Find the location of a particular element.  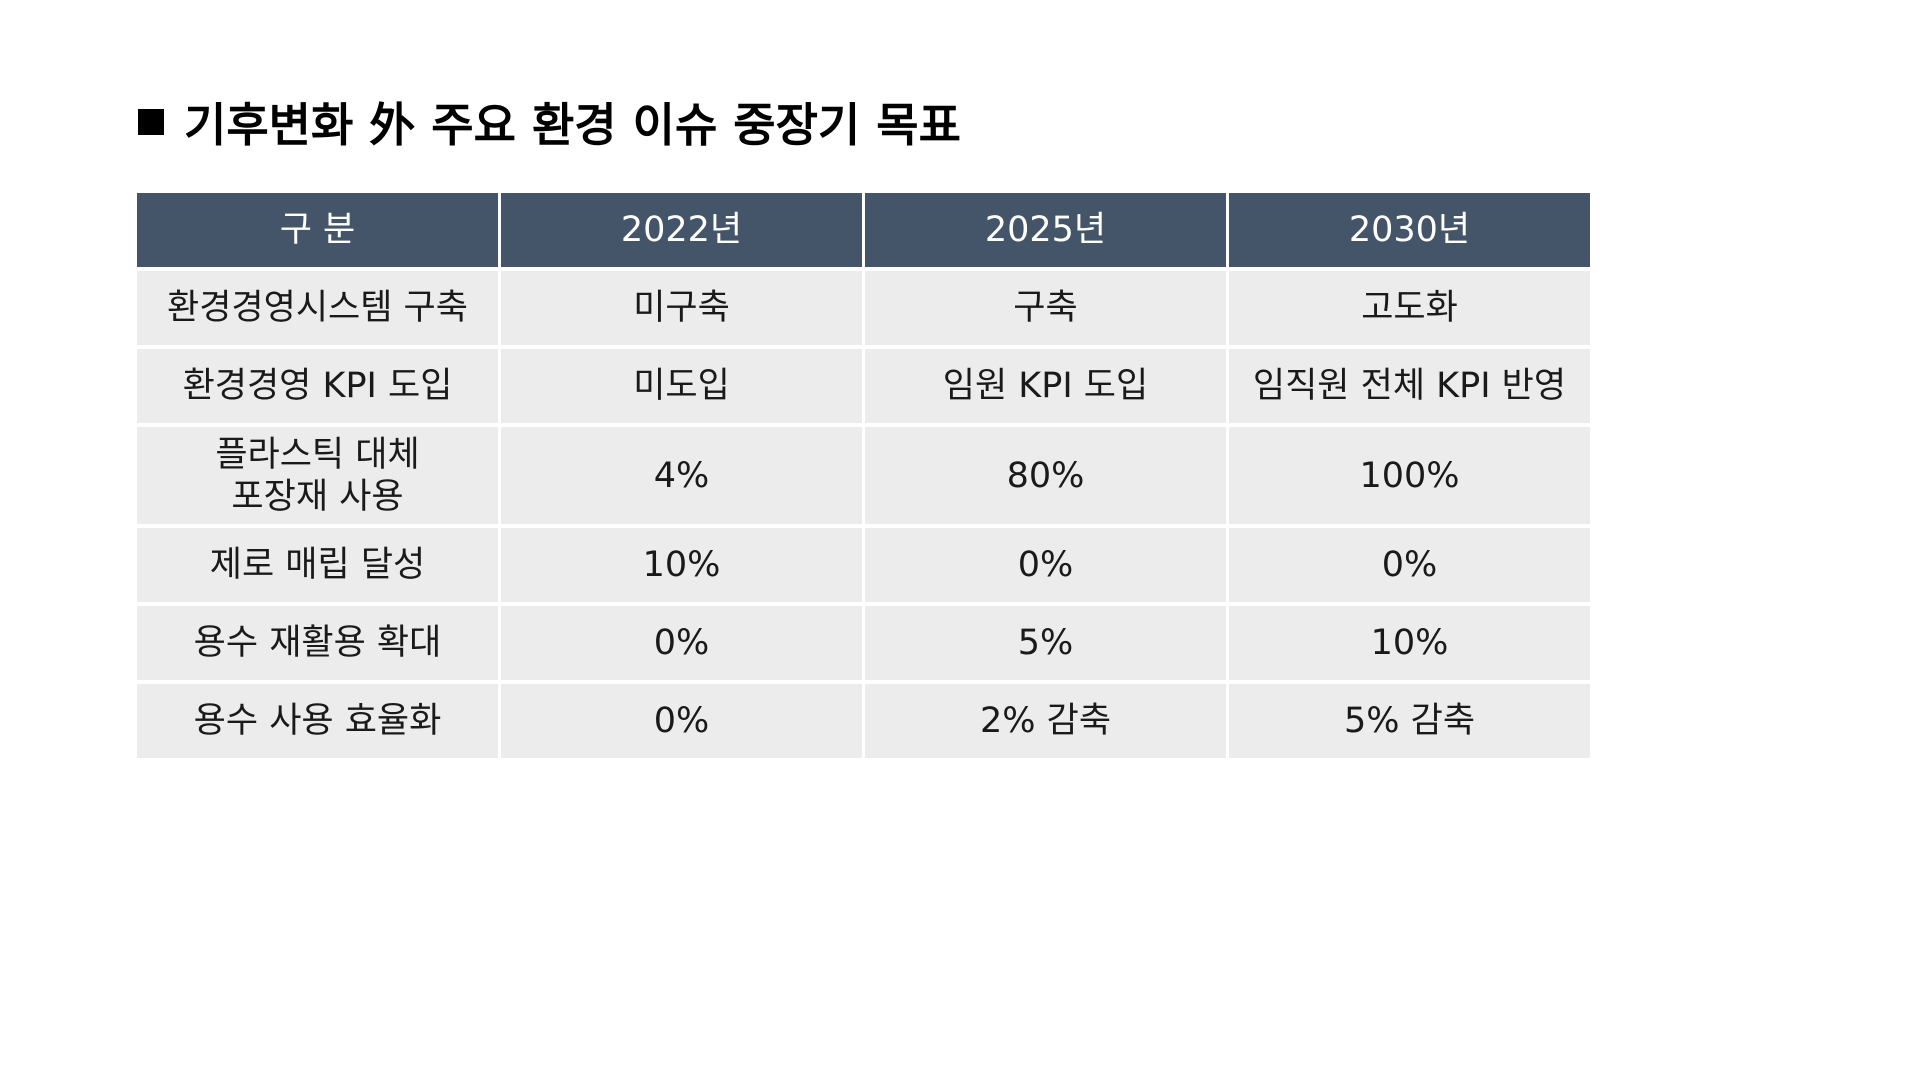

table-cell: 미도입 is located at coordinates (681, 386).